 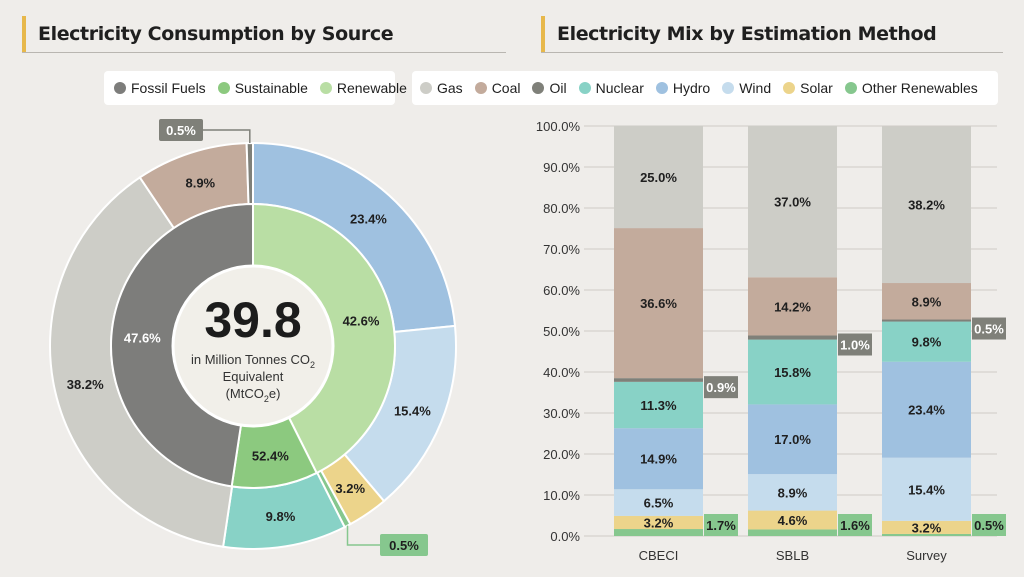 What do you see at coordinates (561, 249) in the screenshot?
I see `y-tick-label: 70.0%` at bounding box center [561, 249].